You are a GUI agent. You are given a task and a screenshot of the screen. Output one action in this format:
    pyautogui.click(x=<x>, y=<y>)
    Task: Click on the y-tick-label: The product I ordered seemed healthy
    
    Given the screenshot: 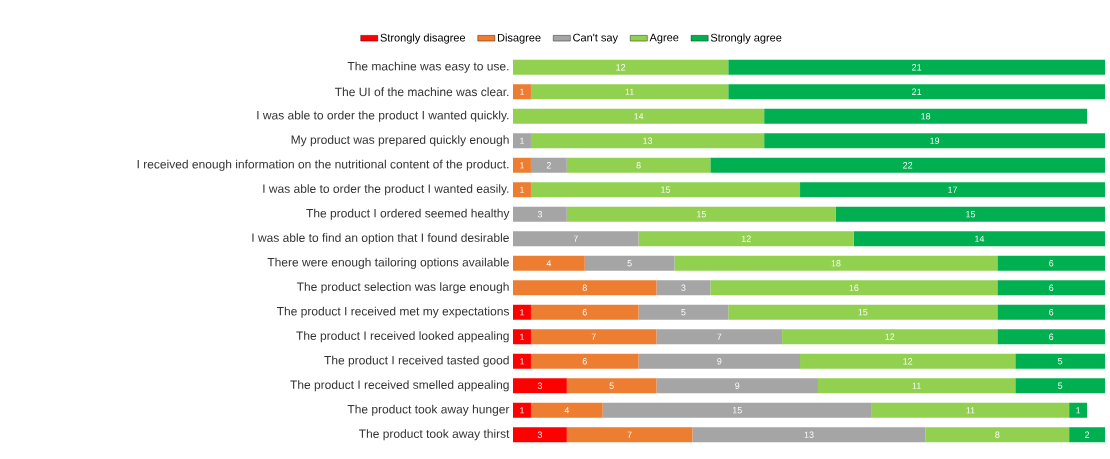 What is the action you would take?
    pyautogui.click(x=408, y=214)
    